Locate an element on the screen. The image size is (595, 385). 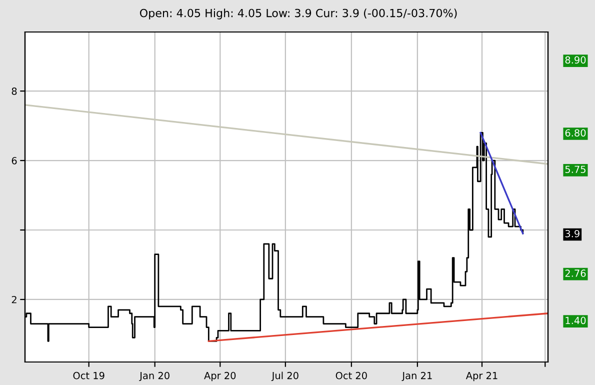
chart-title: Open: 4.05 High: 4.05 Low: 3.9 Cur: 3.9 (-00.15/-03.70%) is located at coordinates (298, 14).